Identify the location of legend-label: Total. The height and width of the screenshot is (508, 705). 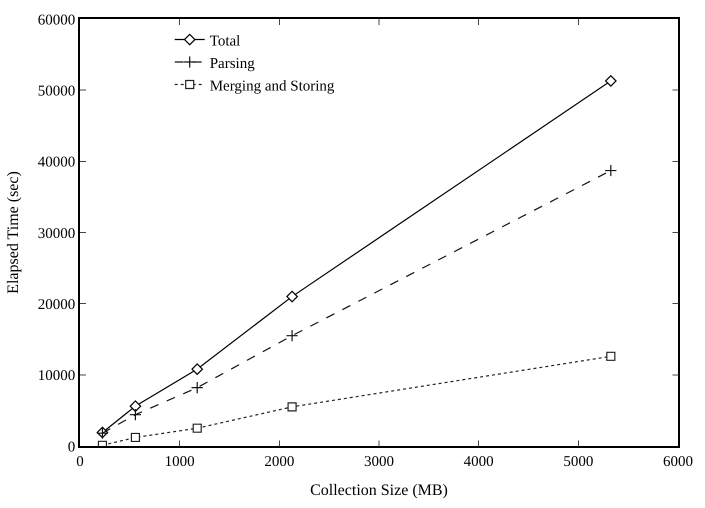
(225, 41).